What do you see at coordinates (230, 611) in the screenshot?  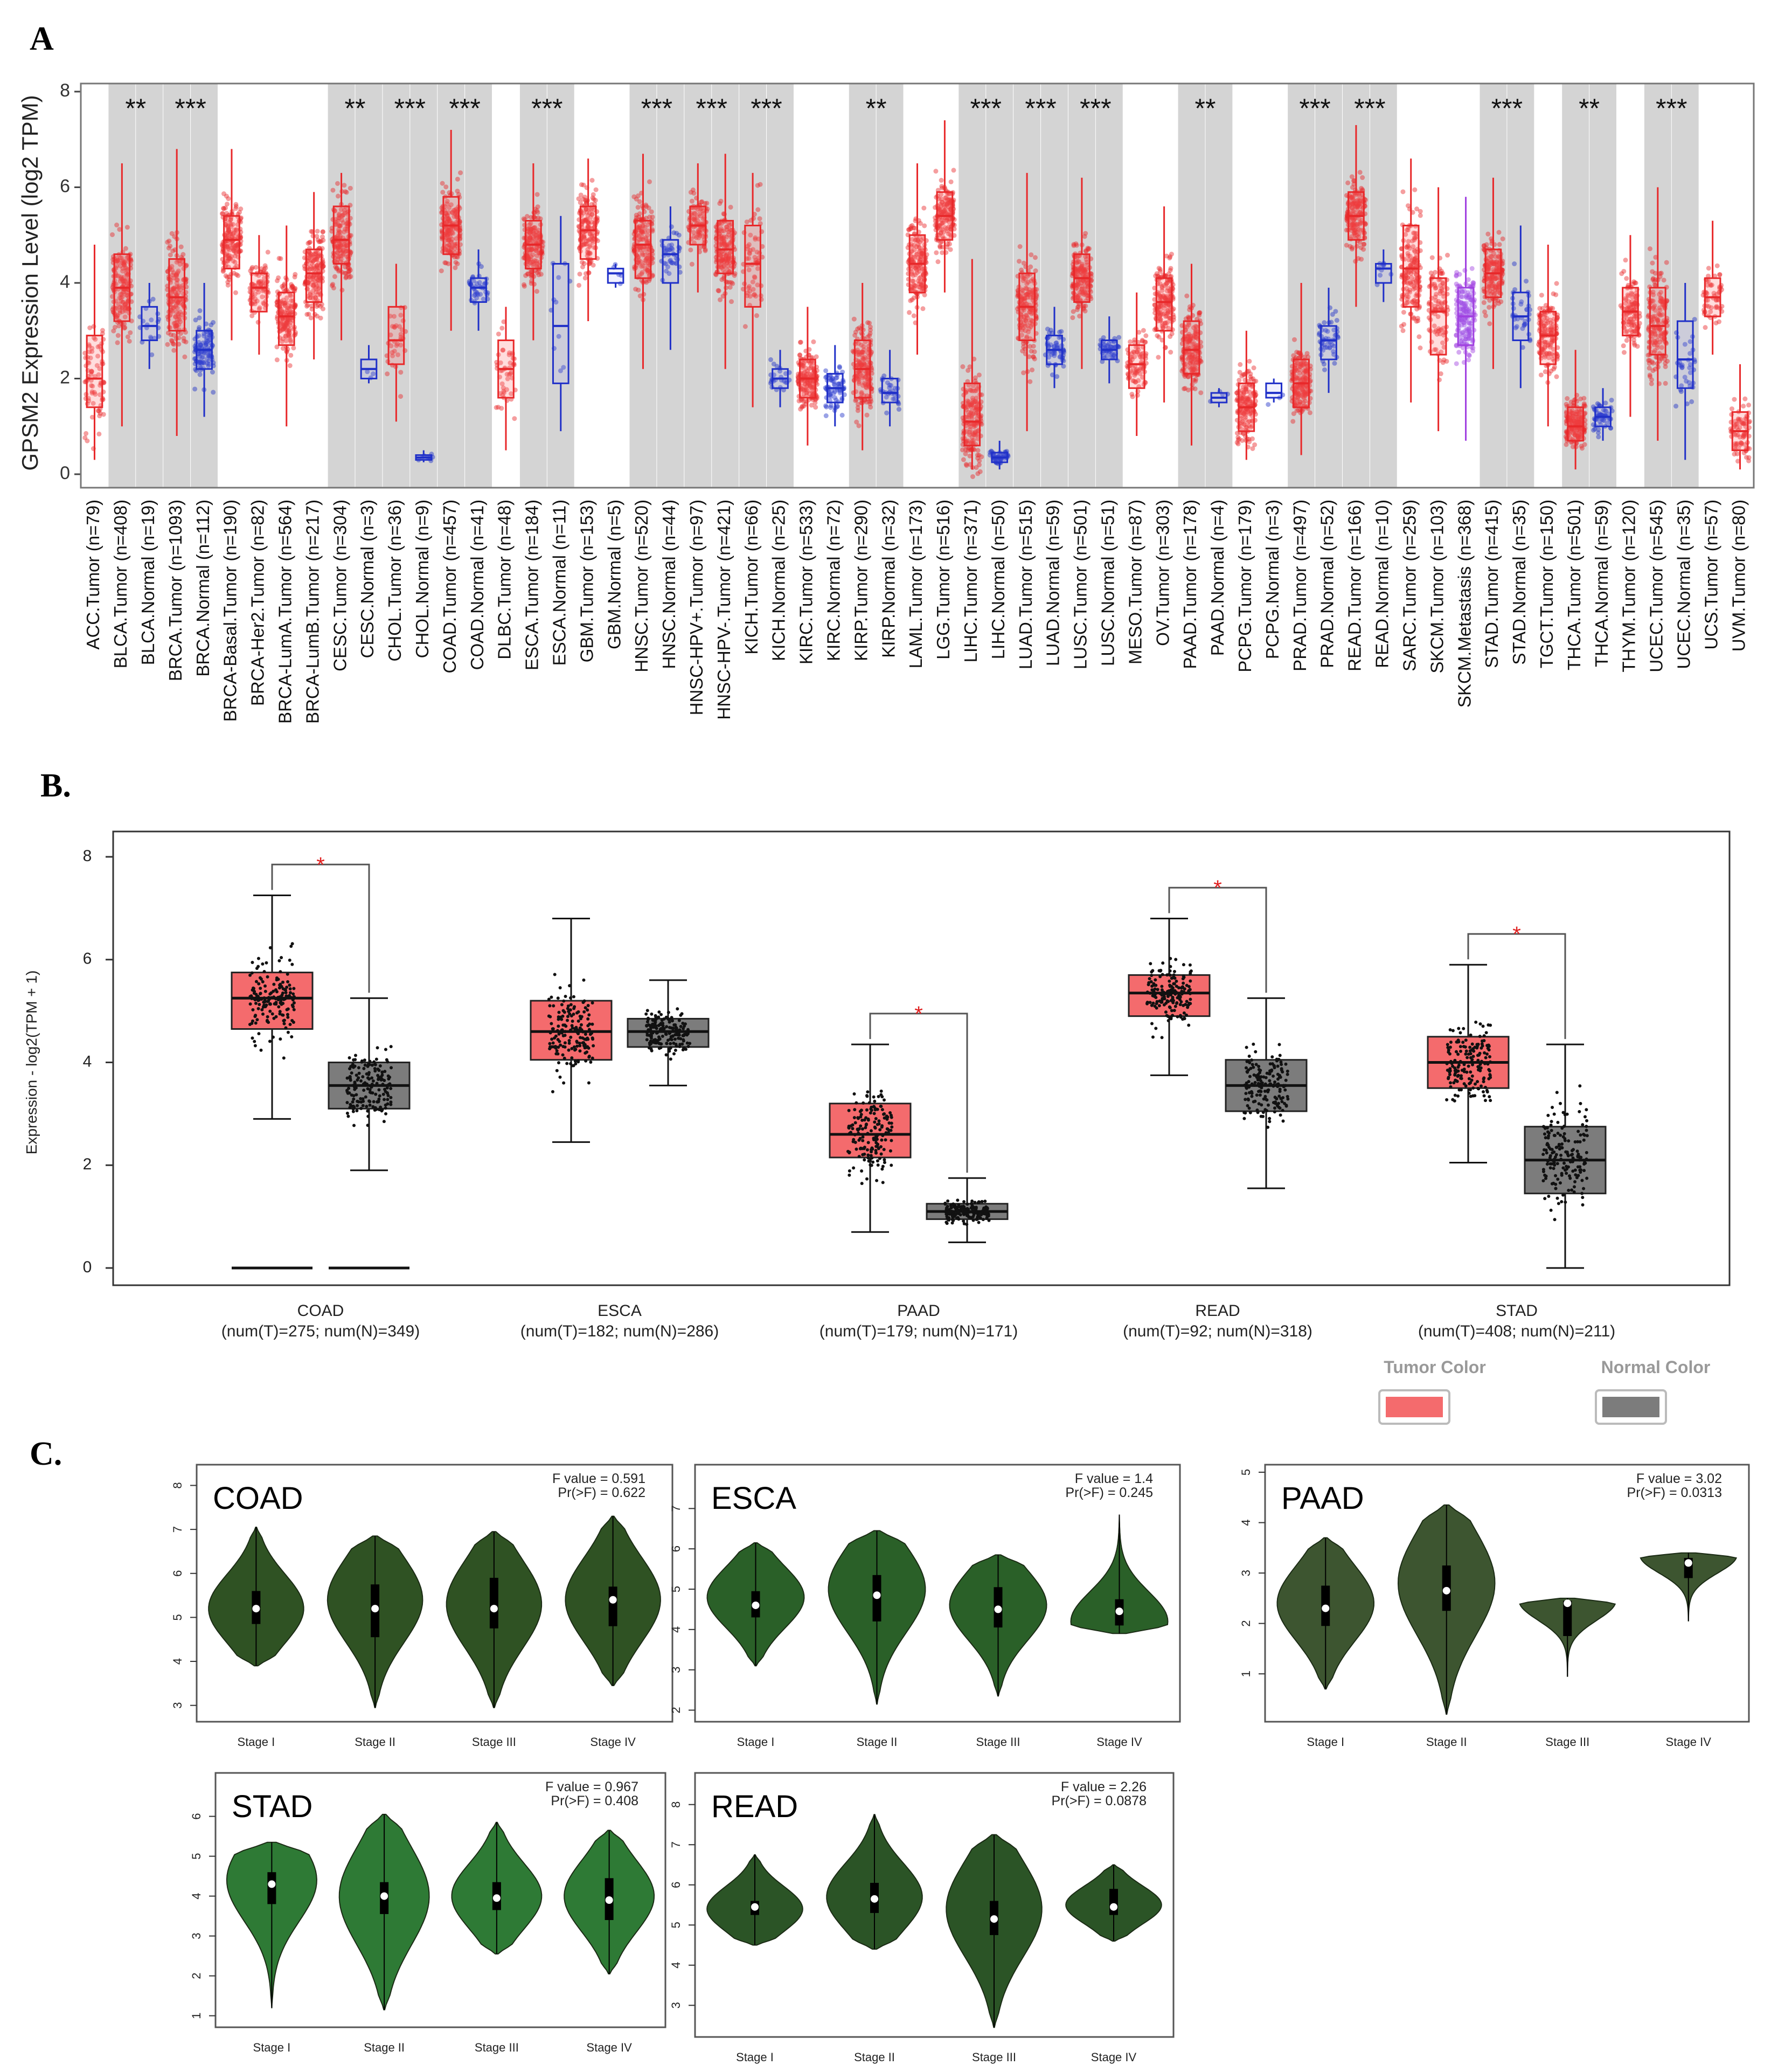 I see `x-tick-label-brca-basal-tumor-n-190: BRCA-Basal.Tumor (n=190)` at bounding box center [230, 611].